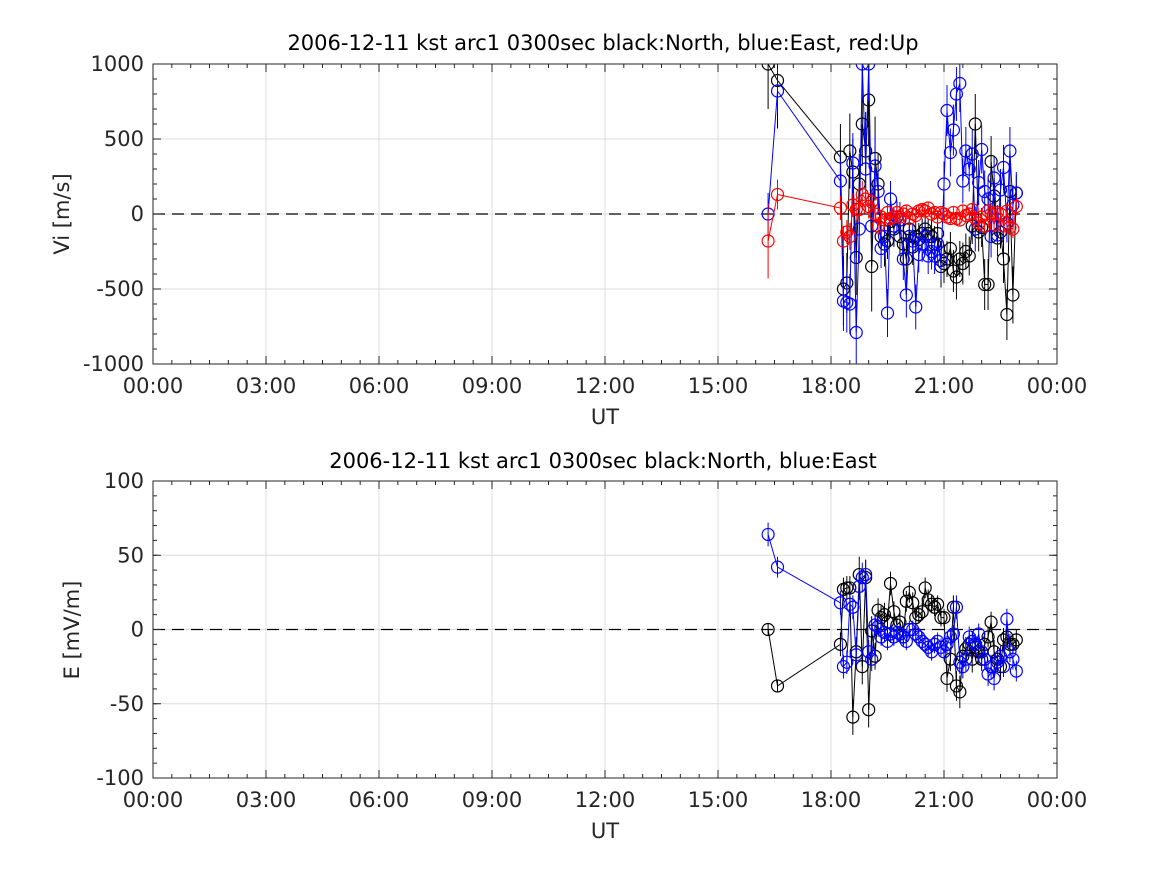 This screenshot has width=1167, height=875. Describe the element at coordinates (124, 139) in the screenshot. I see `velocity-y-tick-label: 500` at that location.